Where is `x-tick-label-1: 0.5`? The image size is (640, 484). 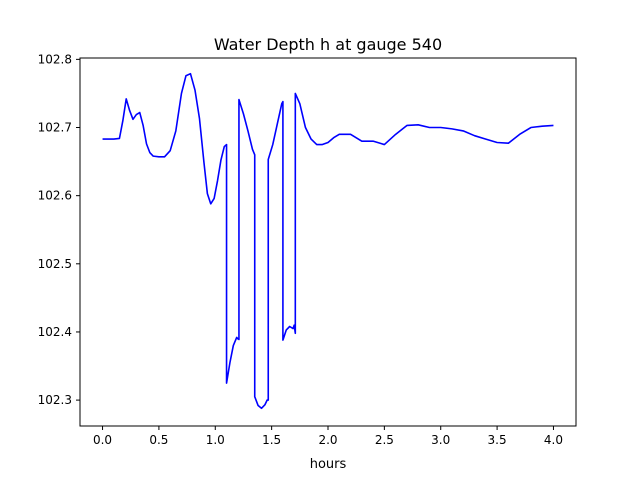 x-tick-label-1: 0.5 is located at coordinates (158, 440).